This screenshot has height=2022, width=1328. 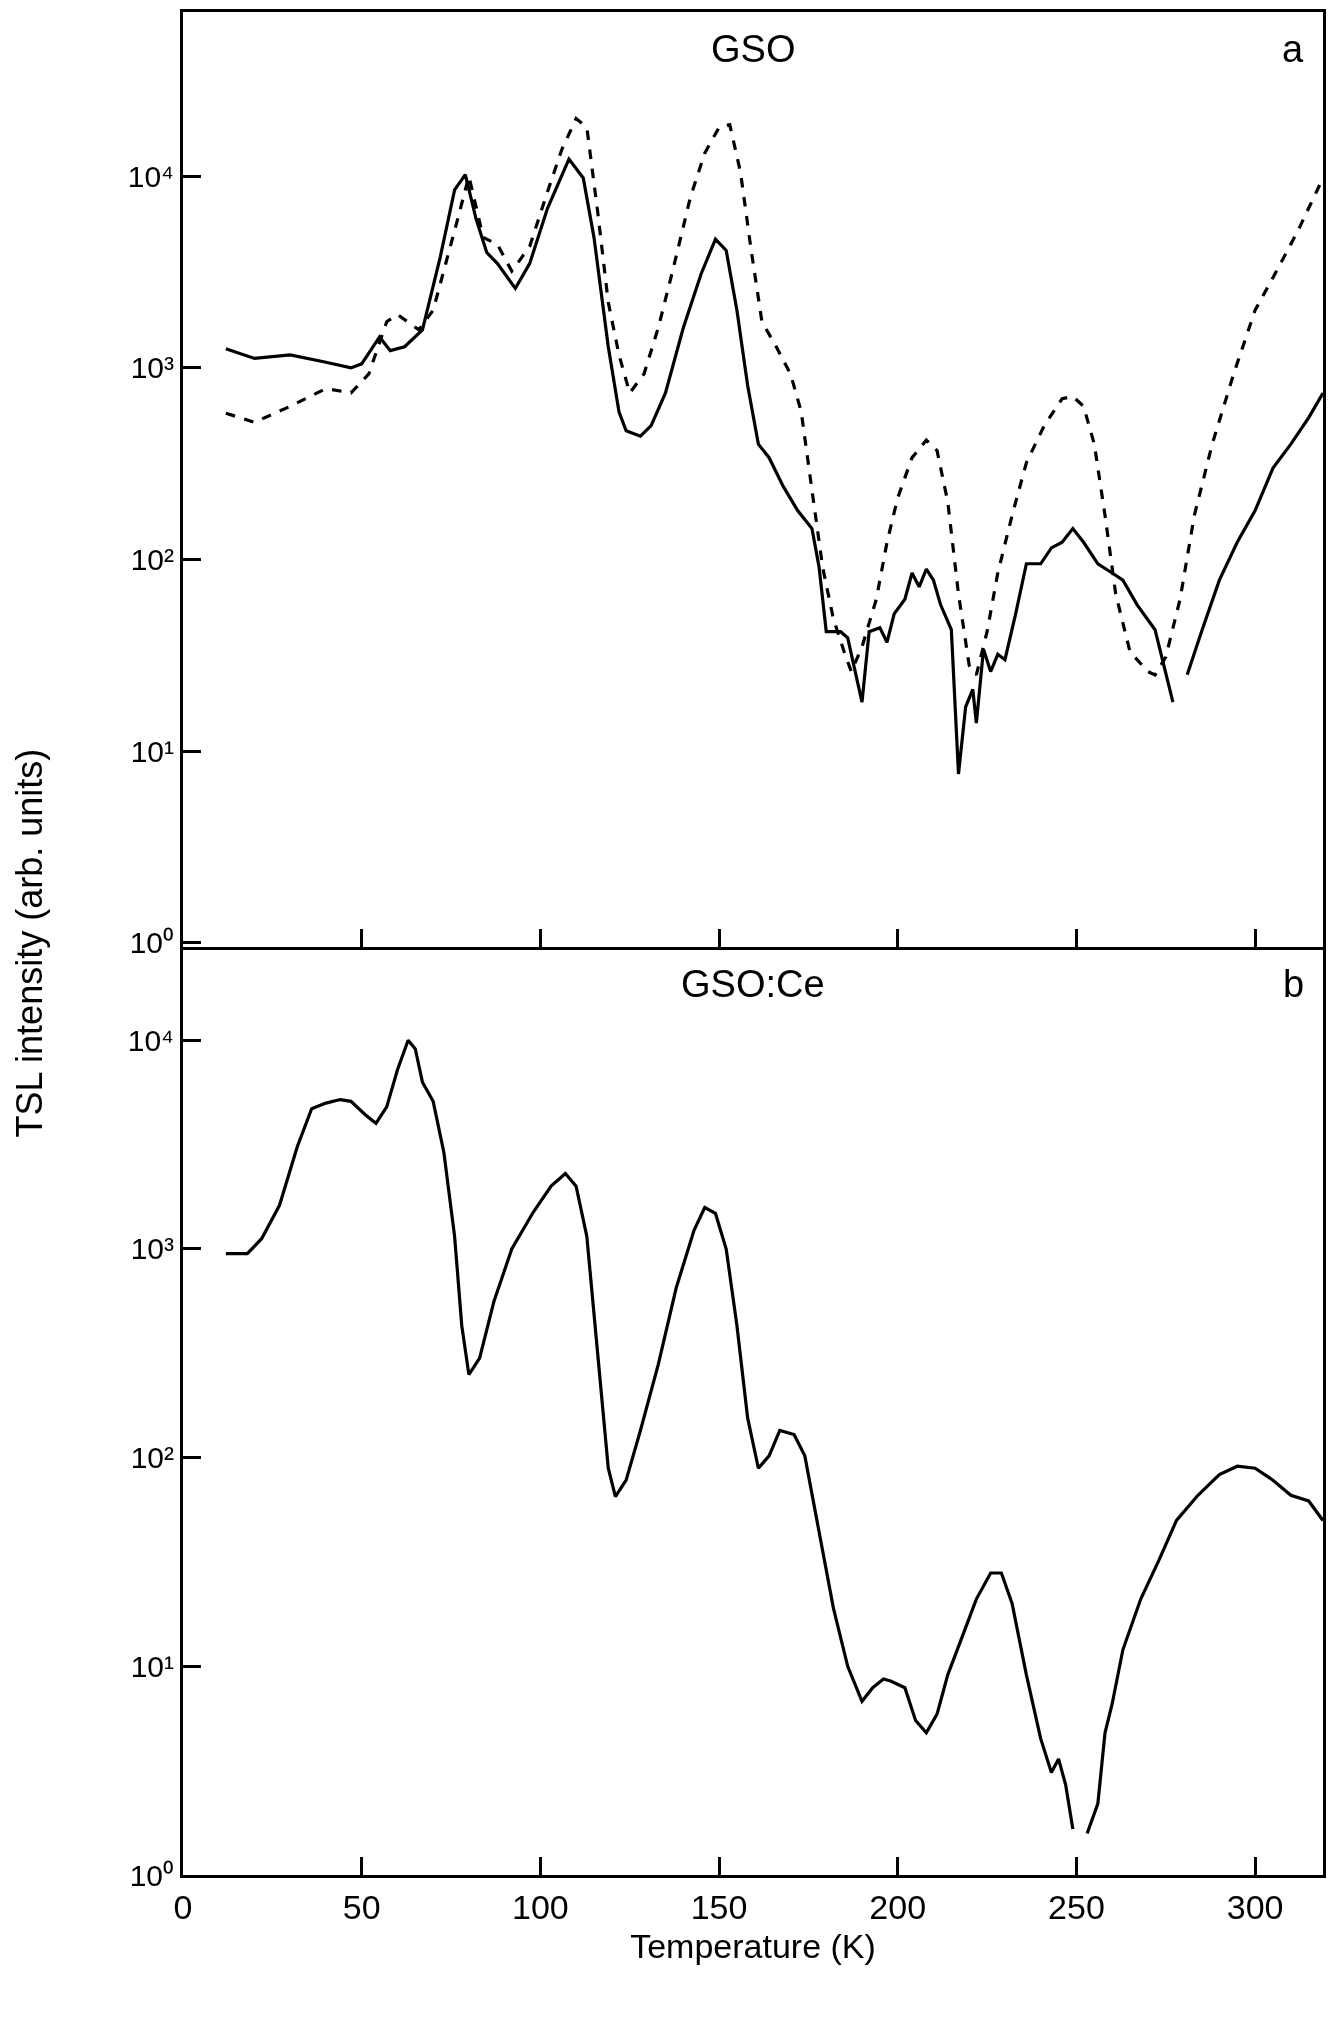 What do you see at coordinates (1255, 1906) in the screenshot?
I see `x-tick-label: 300` at bounding box center [1255, 1906].